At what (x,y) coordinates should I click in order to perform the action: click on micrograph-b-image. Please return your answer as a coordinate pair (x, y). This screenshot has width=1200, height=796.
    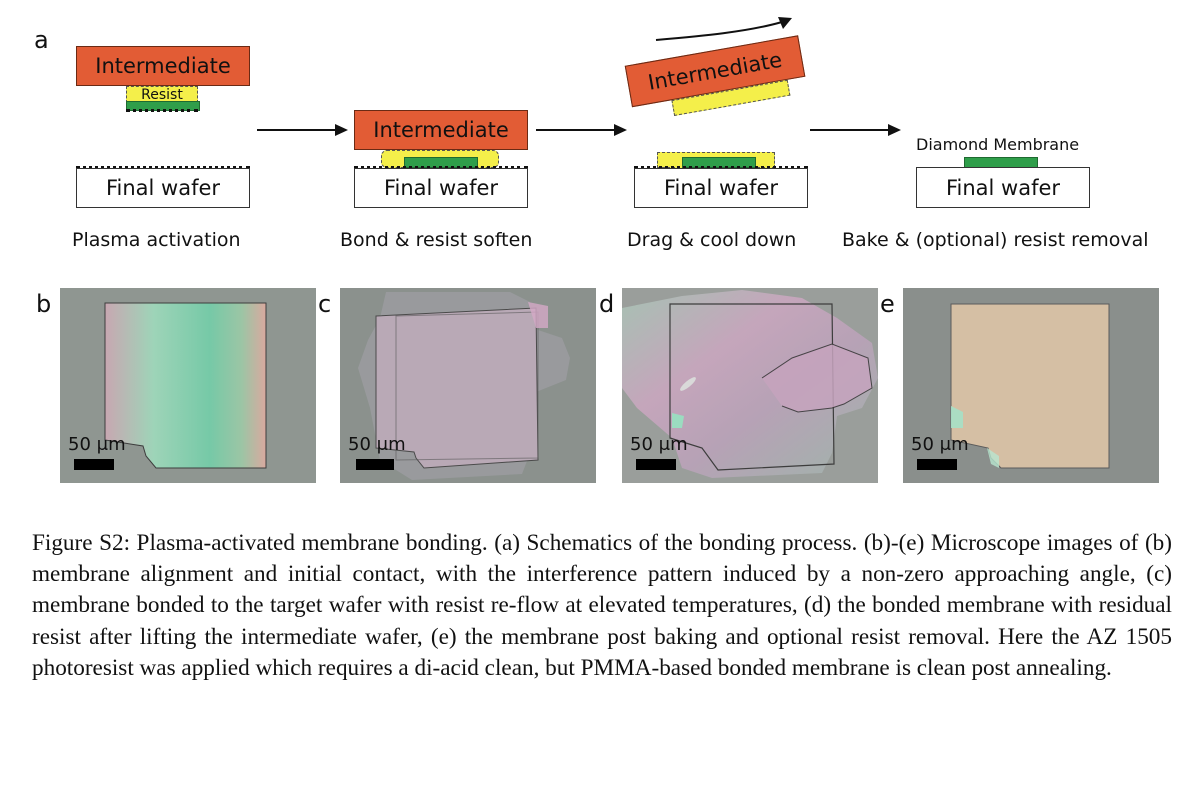
    Looking at the image, I should click on (185, 385).